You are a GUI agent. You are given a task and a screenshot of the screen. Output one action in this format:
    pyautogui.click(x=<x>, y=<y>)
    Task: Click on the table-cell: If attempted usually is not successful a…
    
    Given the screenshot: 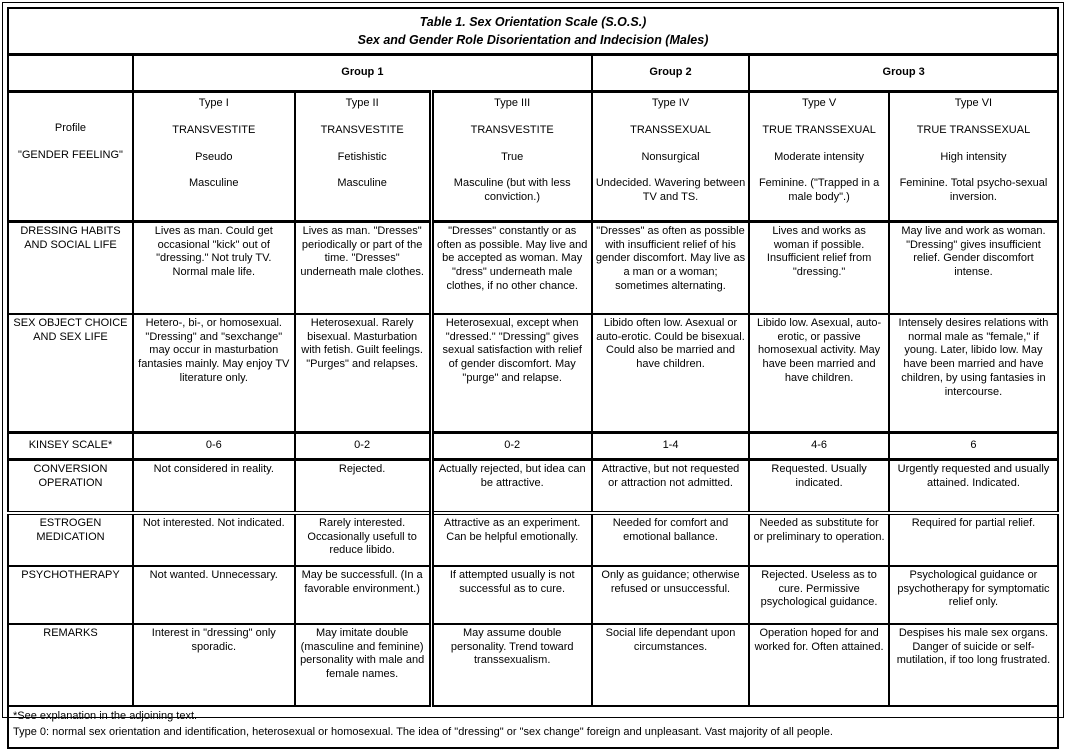 What is the action you would take?
    pyautogui.click(x=510, y=594)
    